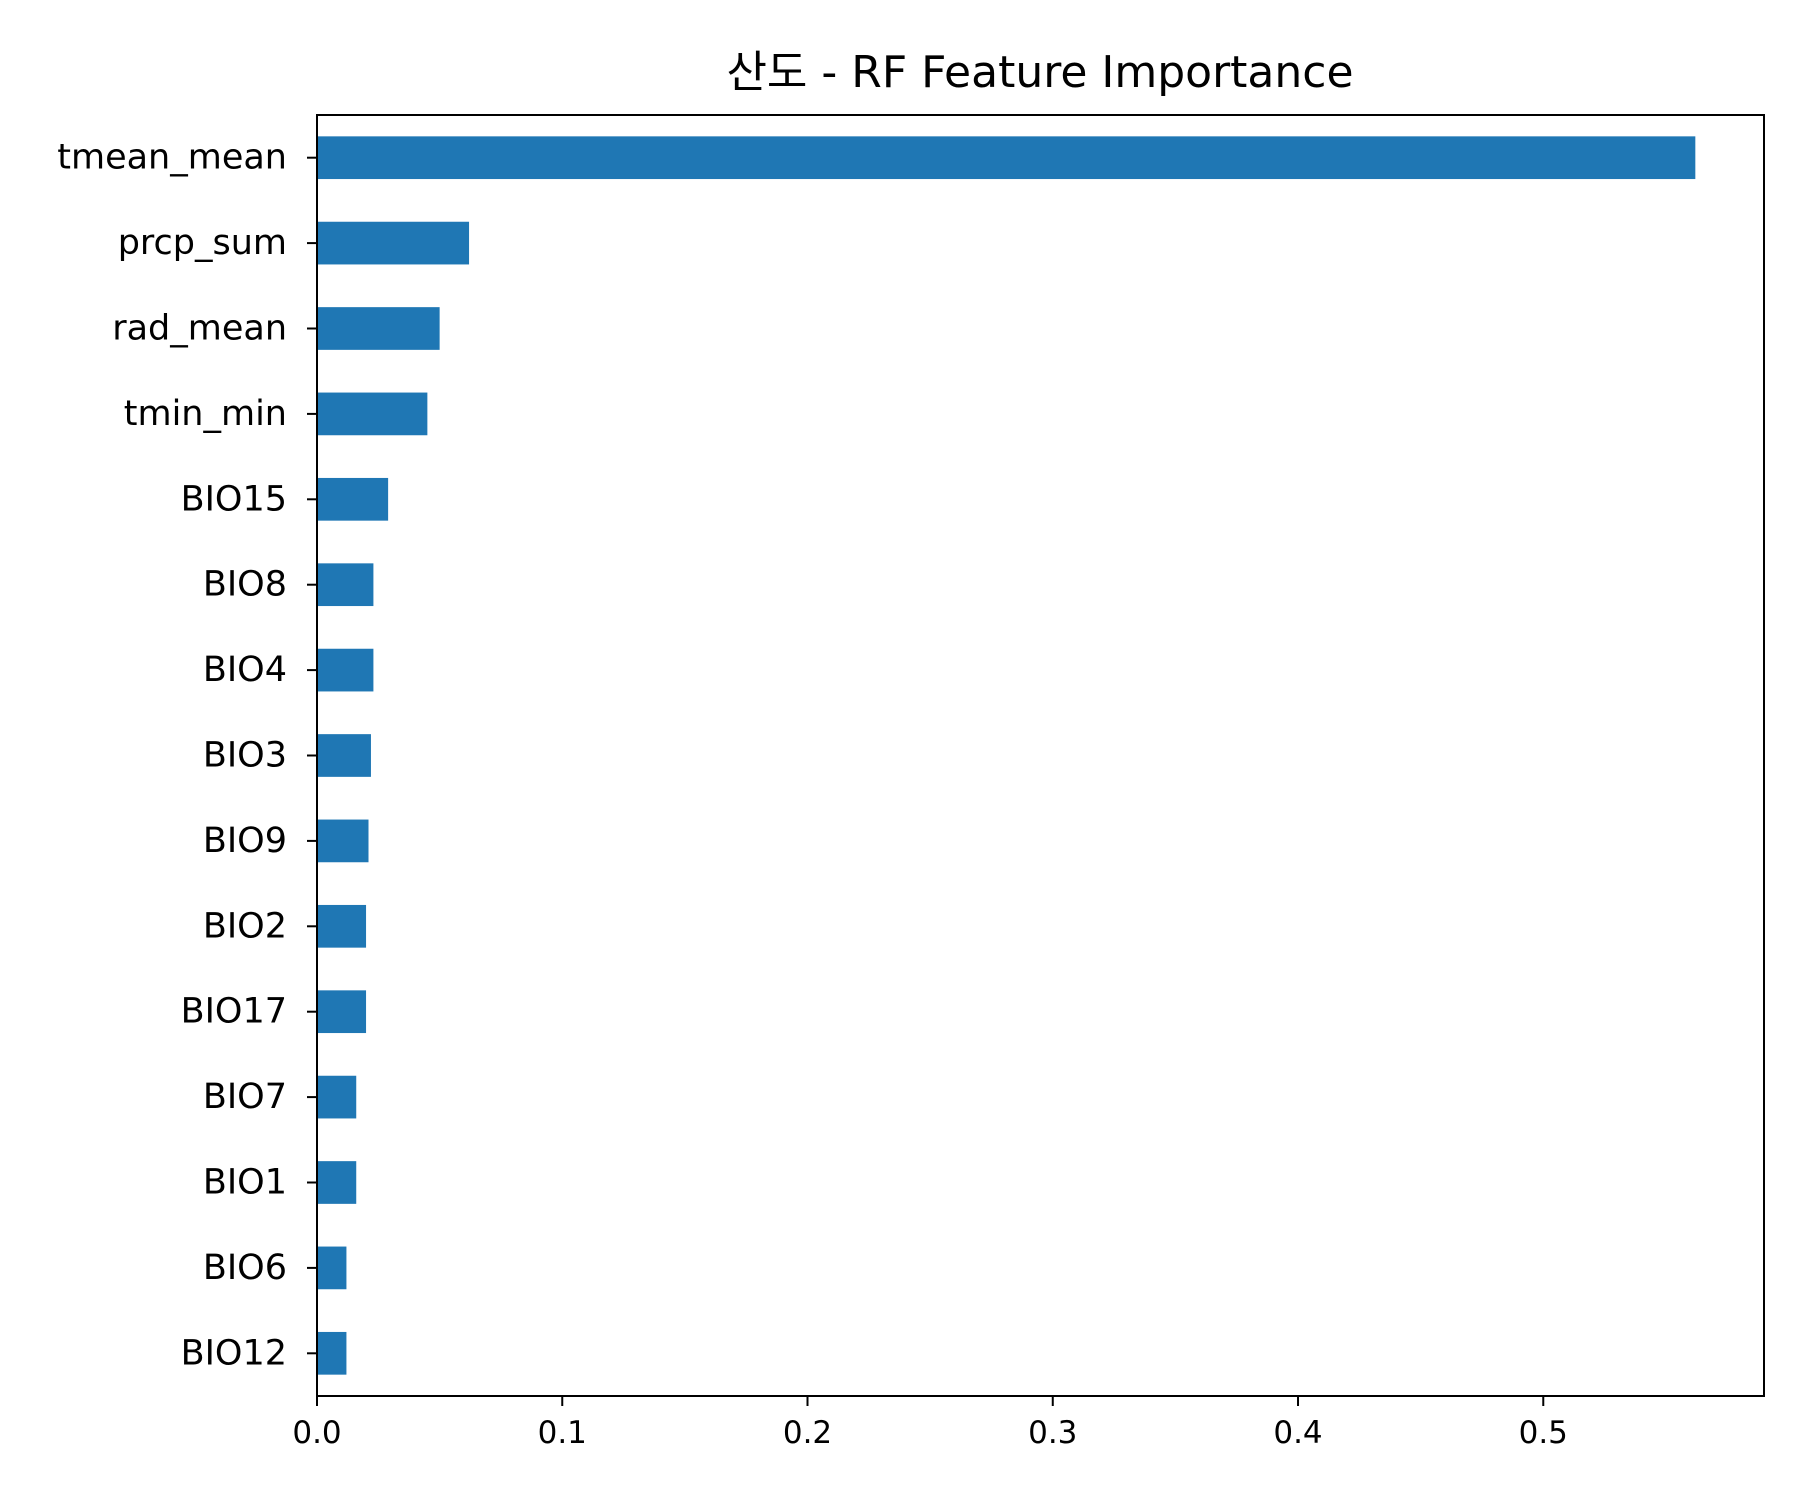  I want to click on bar-tmean_mean, so click(1006, 158).